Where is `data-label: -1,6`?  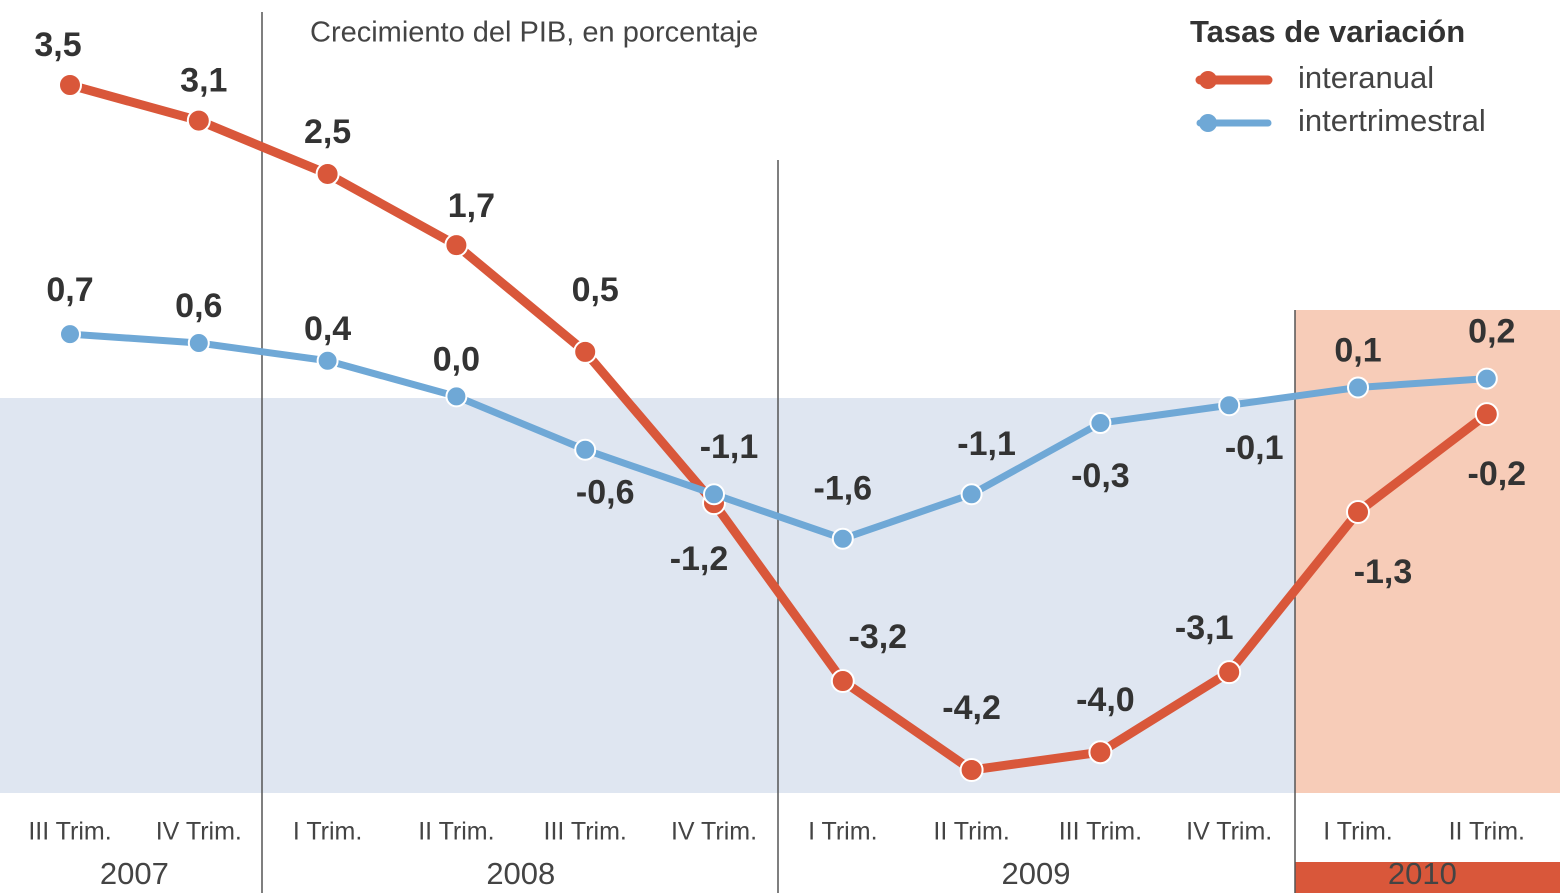 data-label: -1,6 is located at coordinates (843, 489).